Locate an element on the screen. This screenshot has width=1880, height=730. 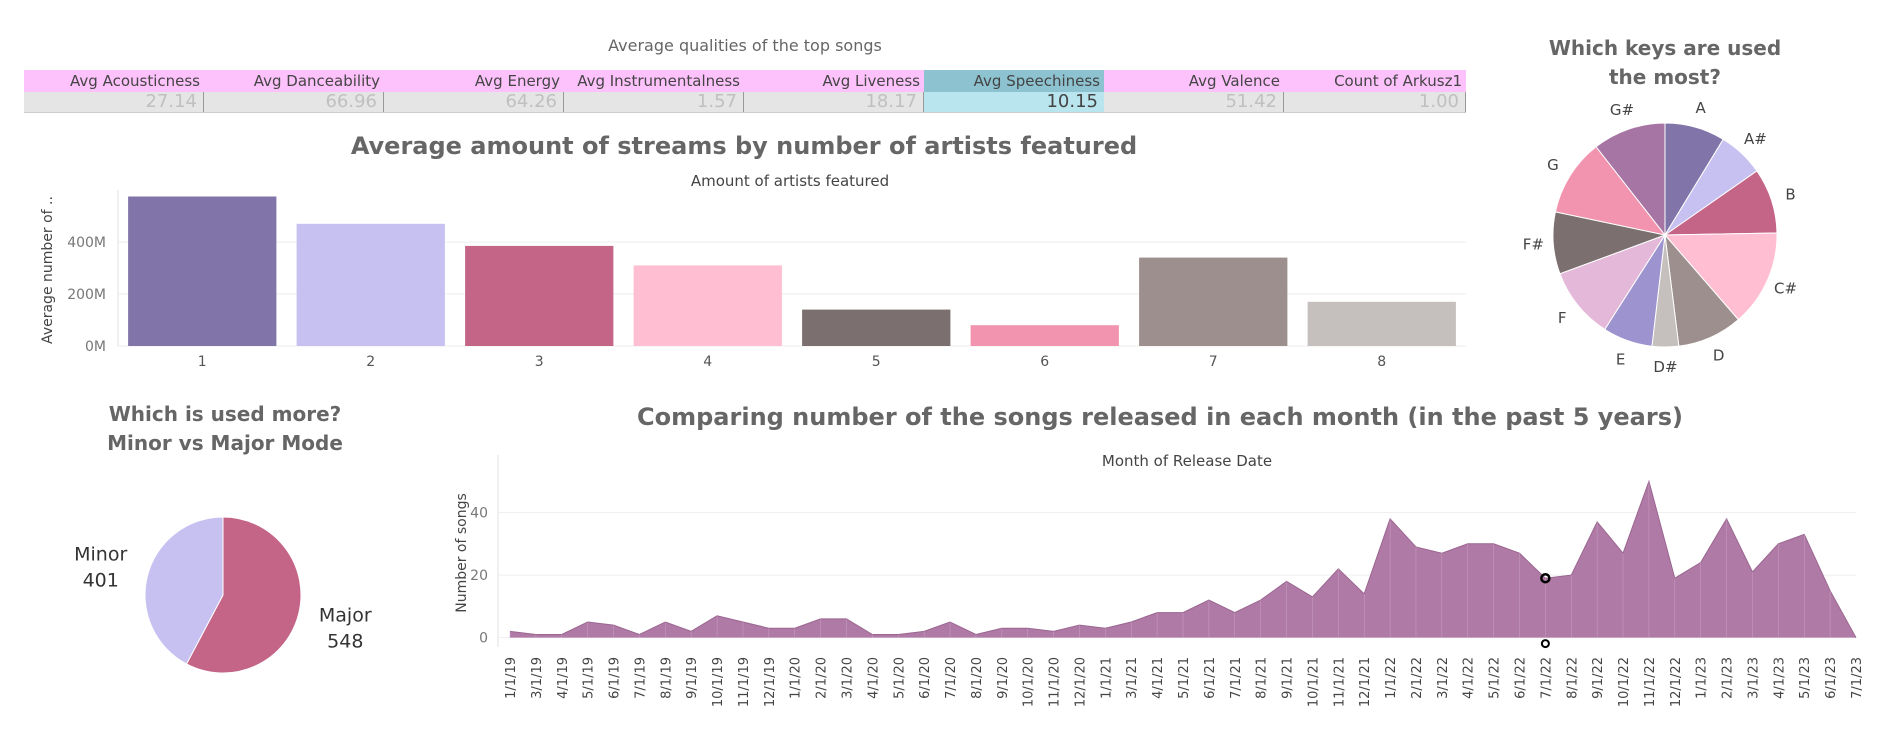
qualities-value-cell: 66.96 is located at coordinates (294, 102).